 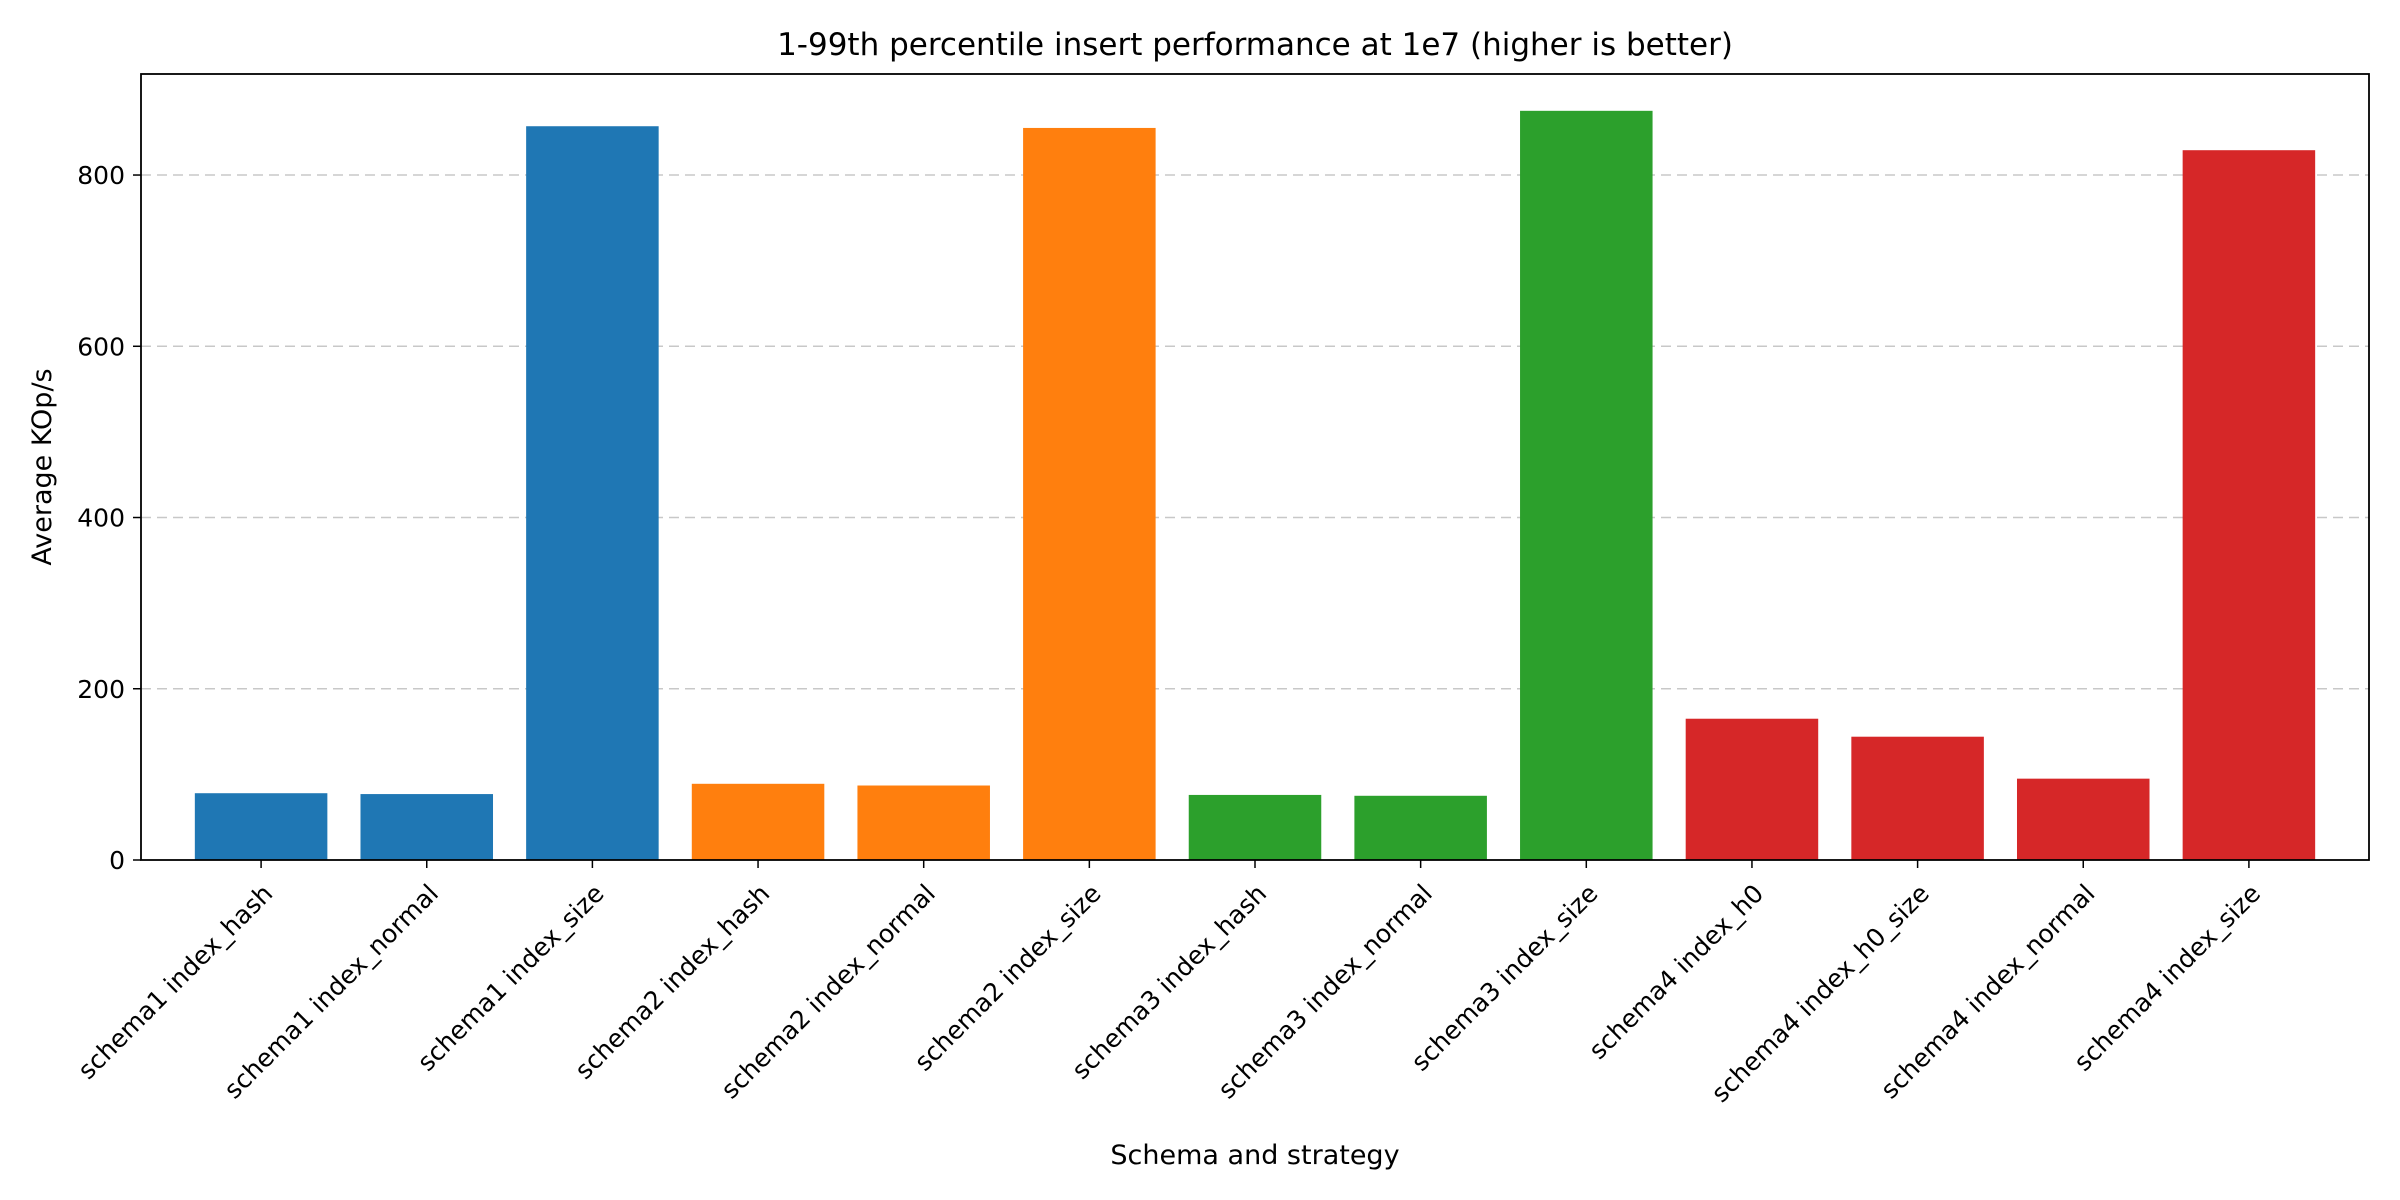 What do you see at coordinates (1505, 978) in the screenshot?
I see `x-tick-label: schema3 index_size` at bounding box center [1505, 978].